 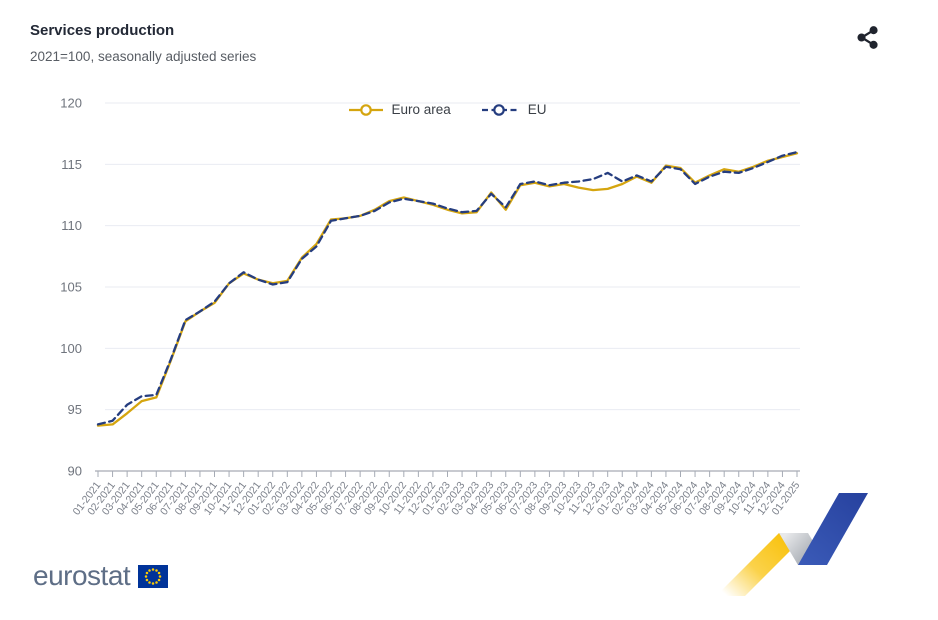 What do you see at coordinates (75, 471) in the screenshot?
I see `y-tick-label: 90` at bounding box center [75, 471].